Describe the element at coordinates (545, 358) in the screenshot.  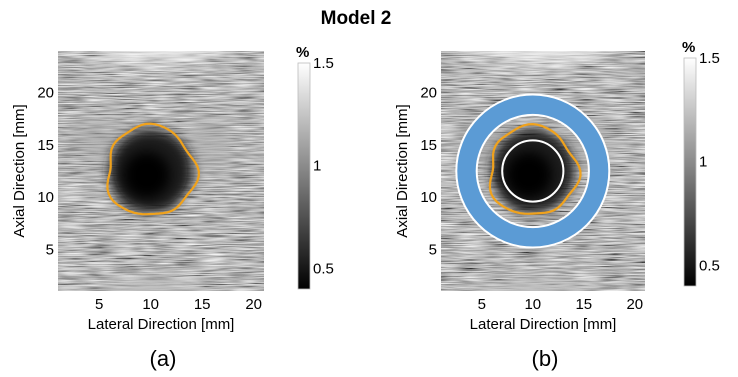
I see `panel-label: (b)` at that location.